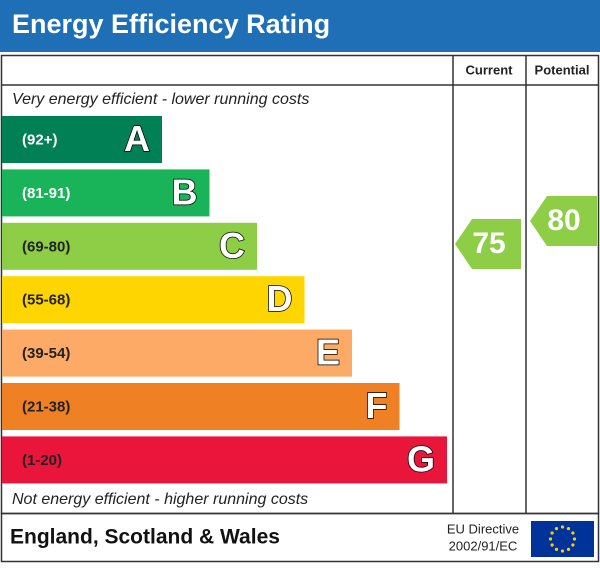 The image size is (600, 568). Describe the element at coordinates (377, 405) in the screenshot. I see `band-letter: F` at that location.